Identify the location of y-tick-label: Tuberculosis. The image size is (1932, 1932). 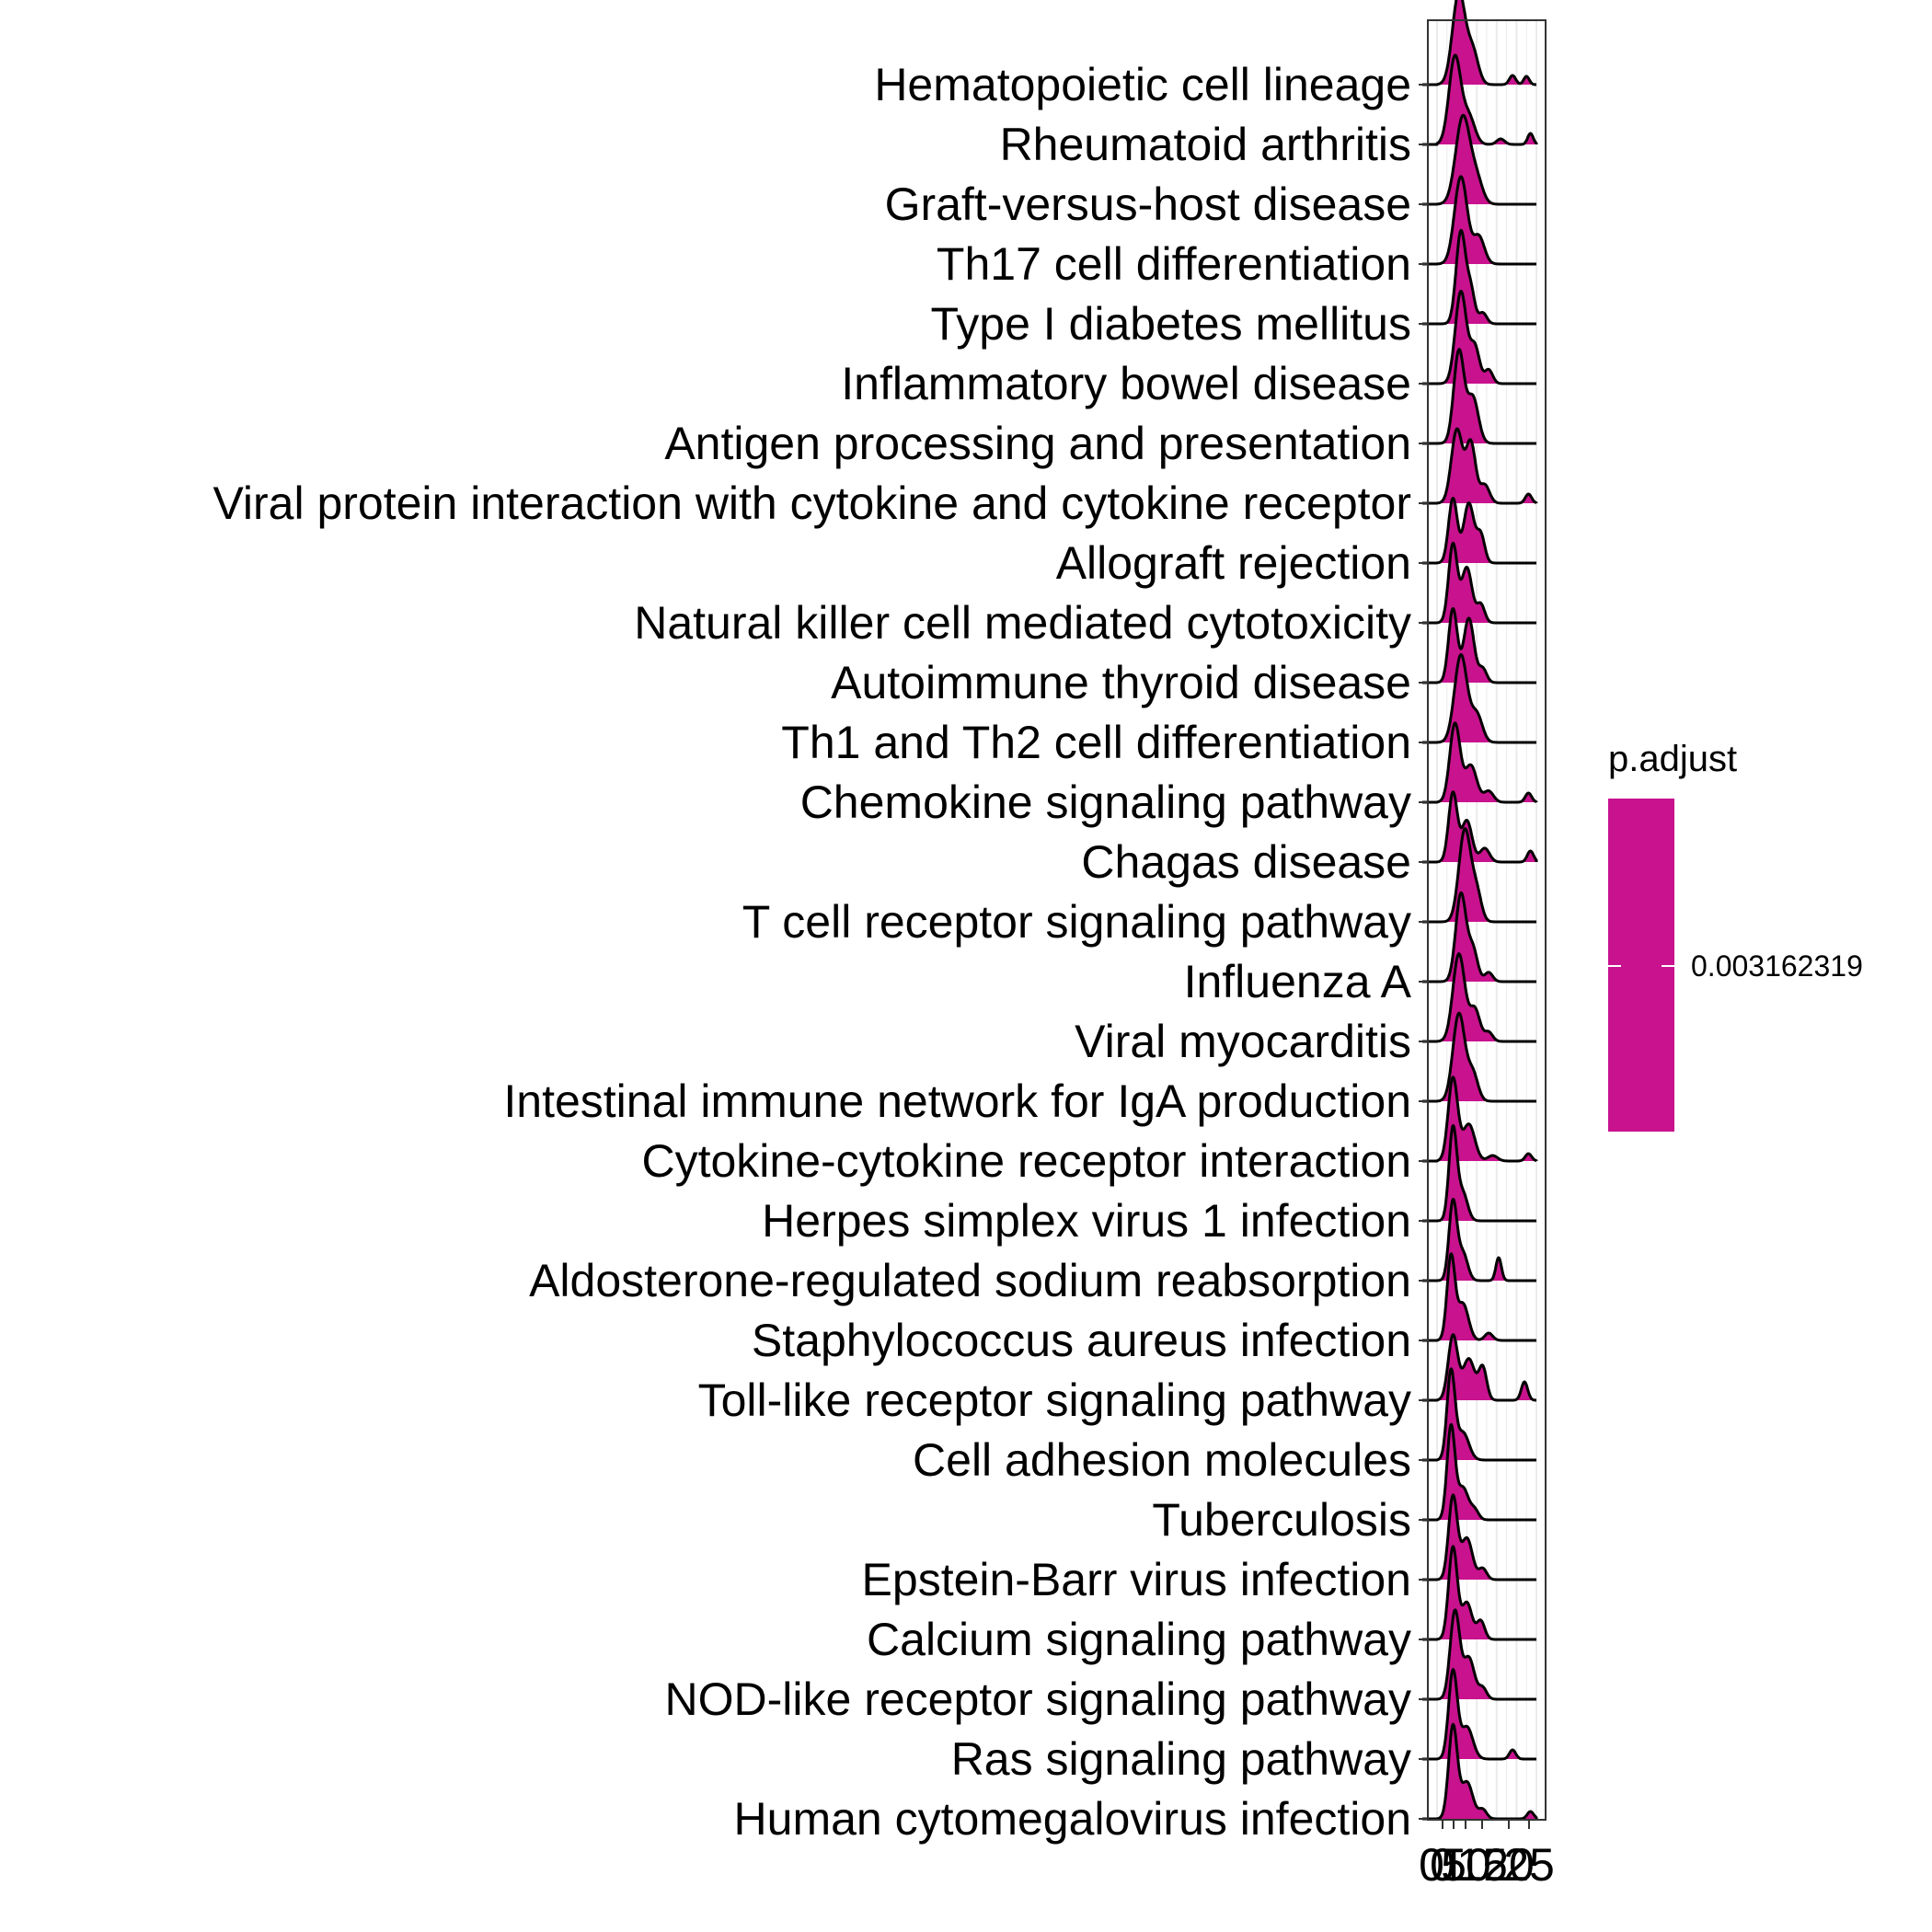
(1281, 1520).